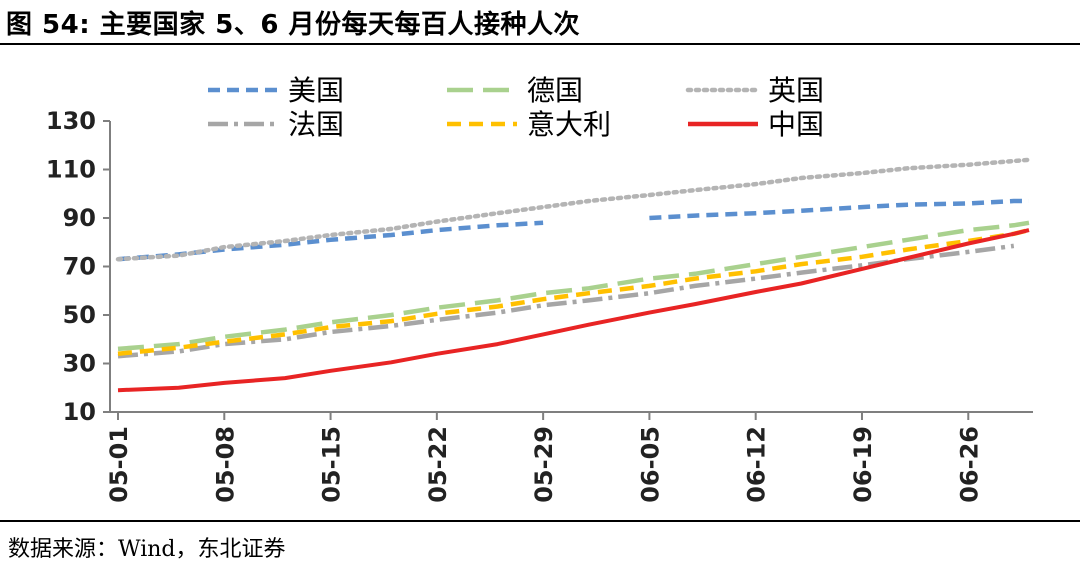 The height and width of the screenshot is (564, 1080). I want to click on y-tick-label: 130, so click(71, 121).